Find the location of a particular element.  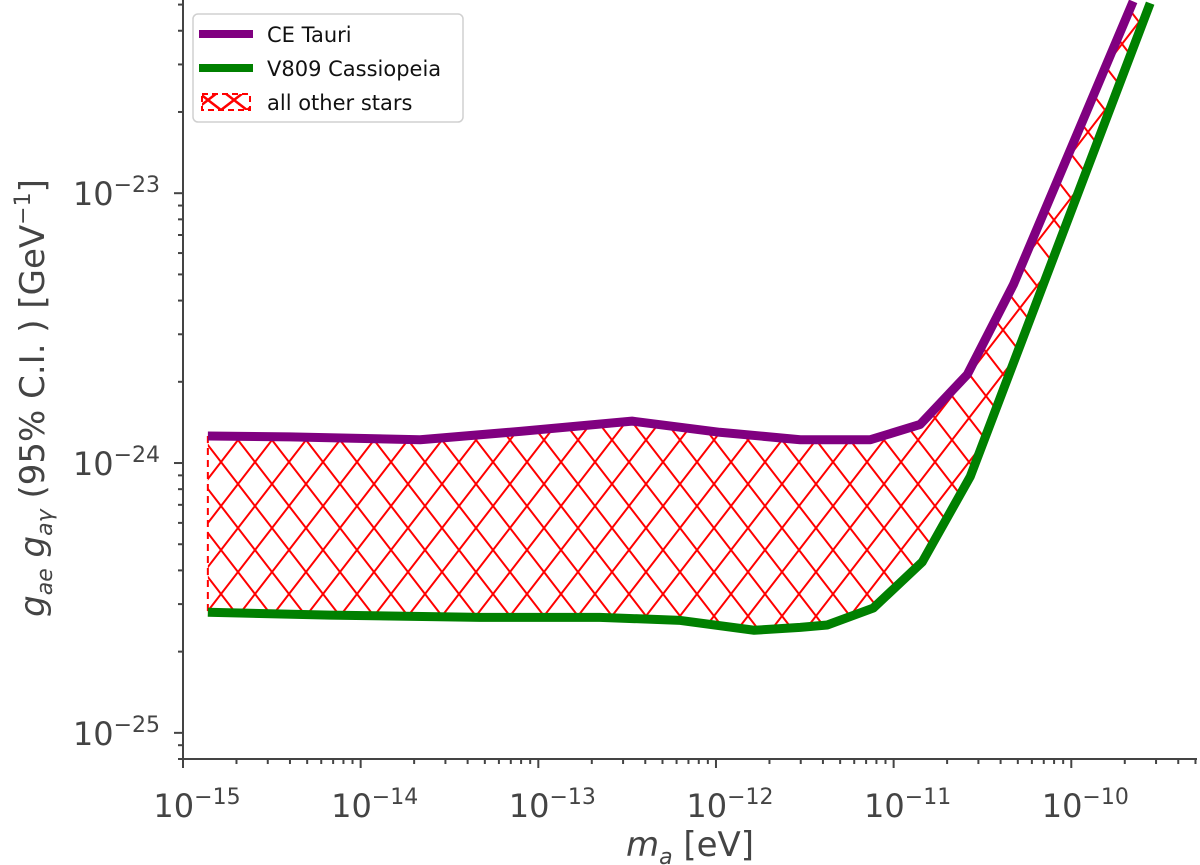

legend-label-v809-cassiopeia: V809 Cassiopeia is located at coordinates (354, 69).